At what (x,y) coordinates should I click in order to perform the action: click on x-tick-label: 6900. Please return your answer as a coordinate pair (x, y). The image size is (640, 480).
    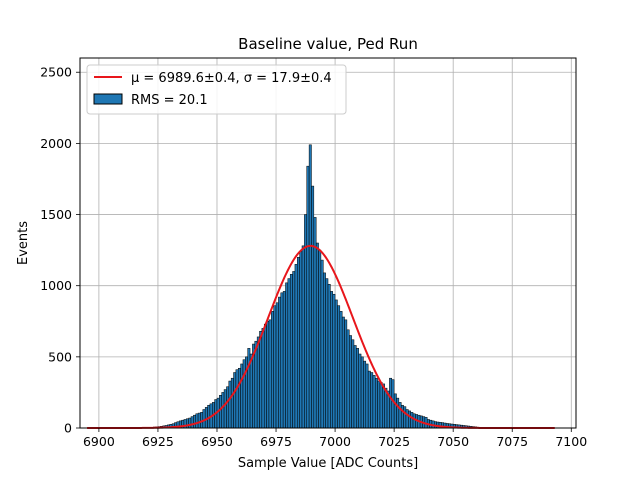
    Looking at the image, I should click on (99, 441).